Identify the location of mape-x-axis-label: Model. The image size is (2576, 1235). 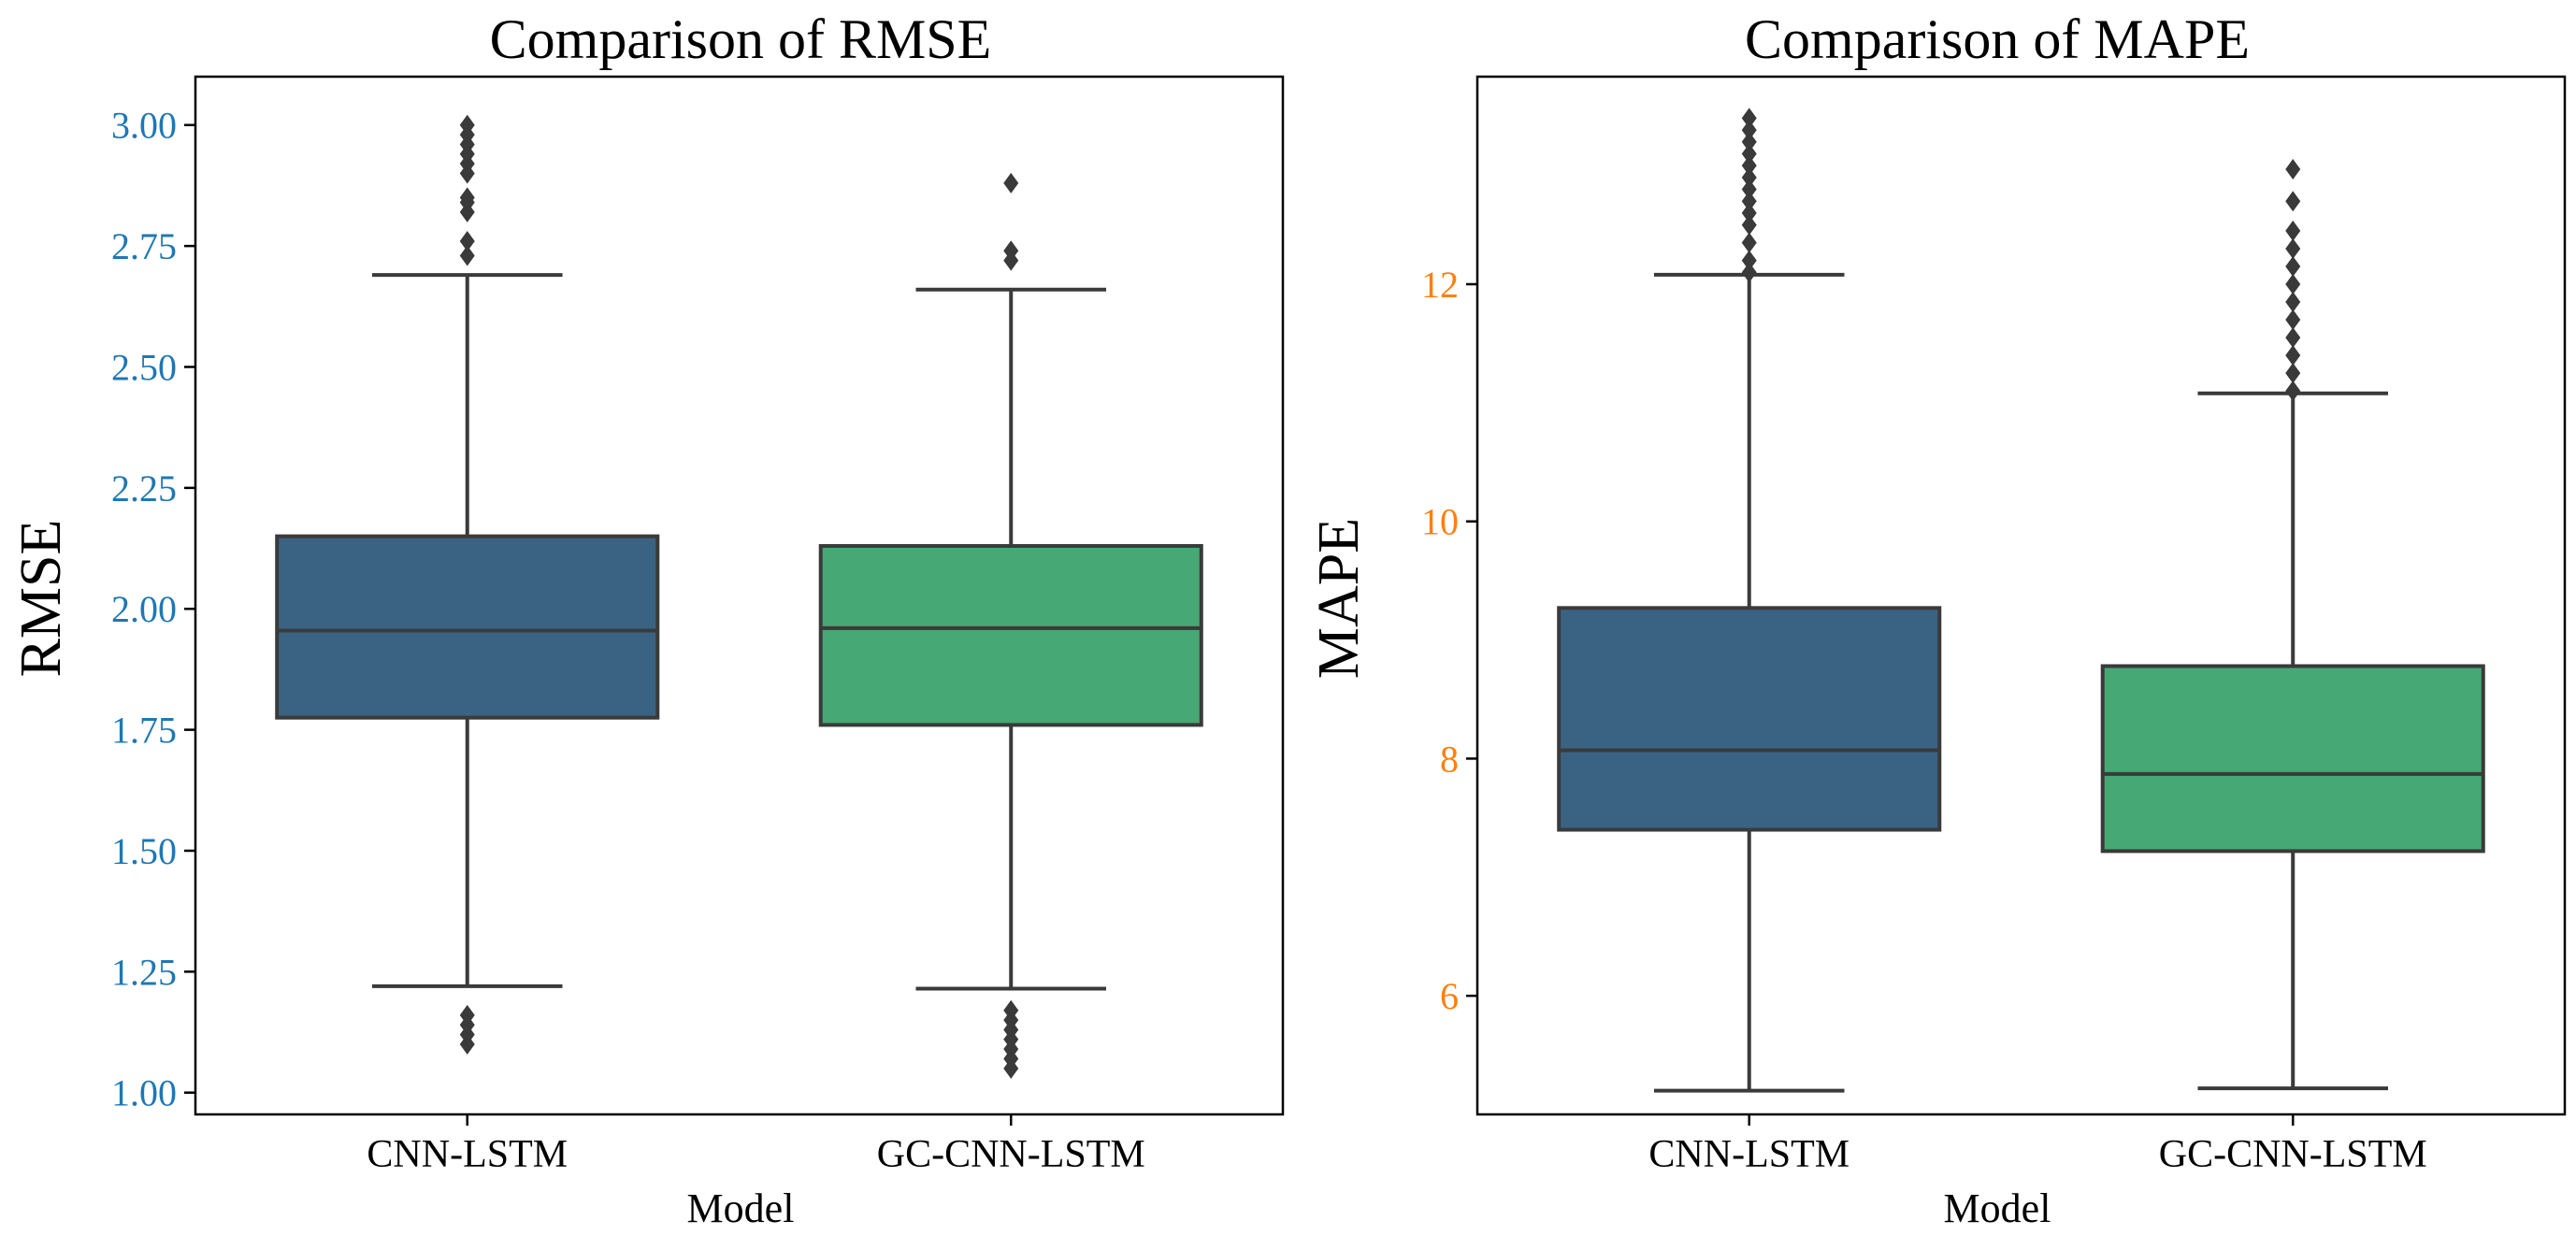
(1998, 1208).